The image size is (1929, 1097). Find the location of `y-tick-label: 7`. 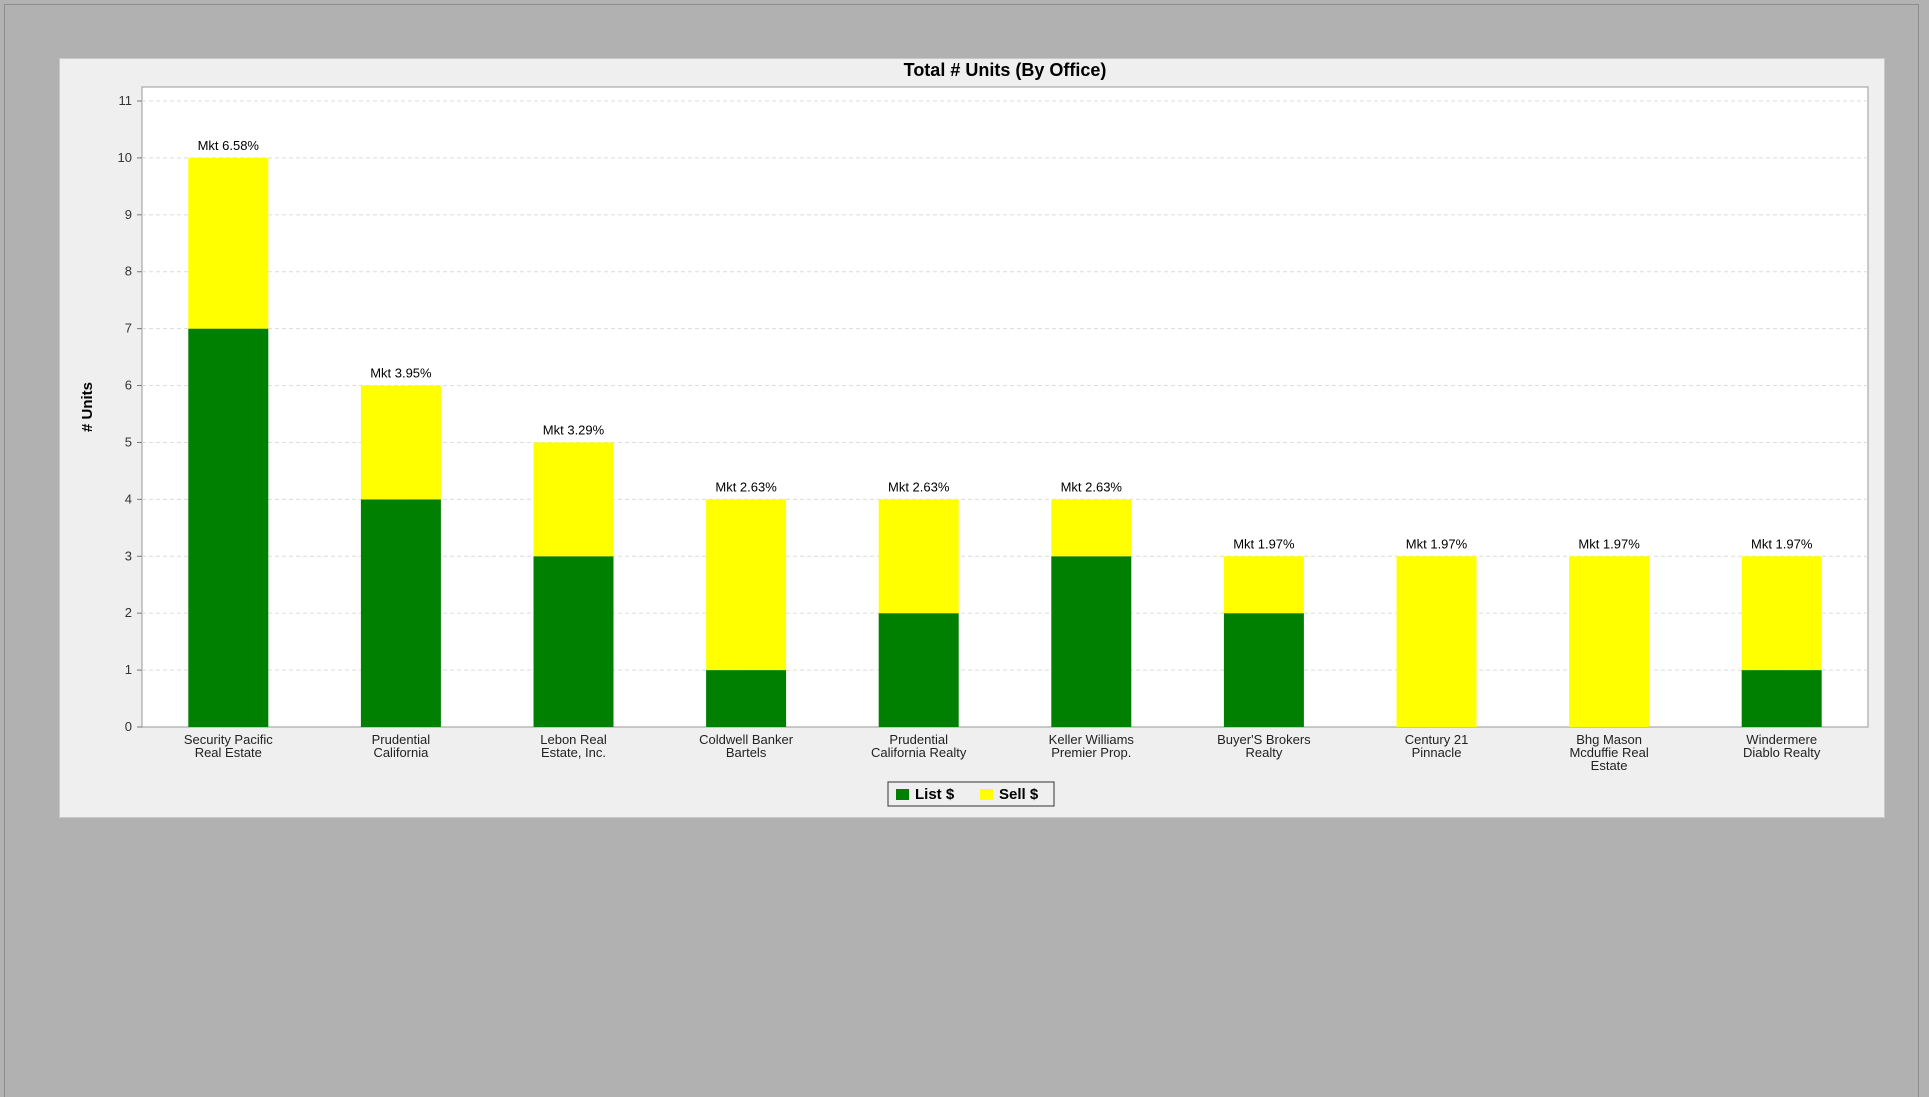

y-tick-label: 7 is located at coordinates (128, 328).